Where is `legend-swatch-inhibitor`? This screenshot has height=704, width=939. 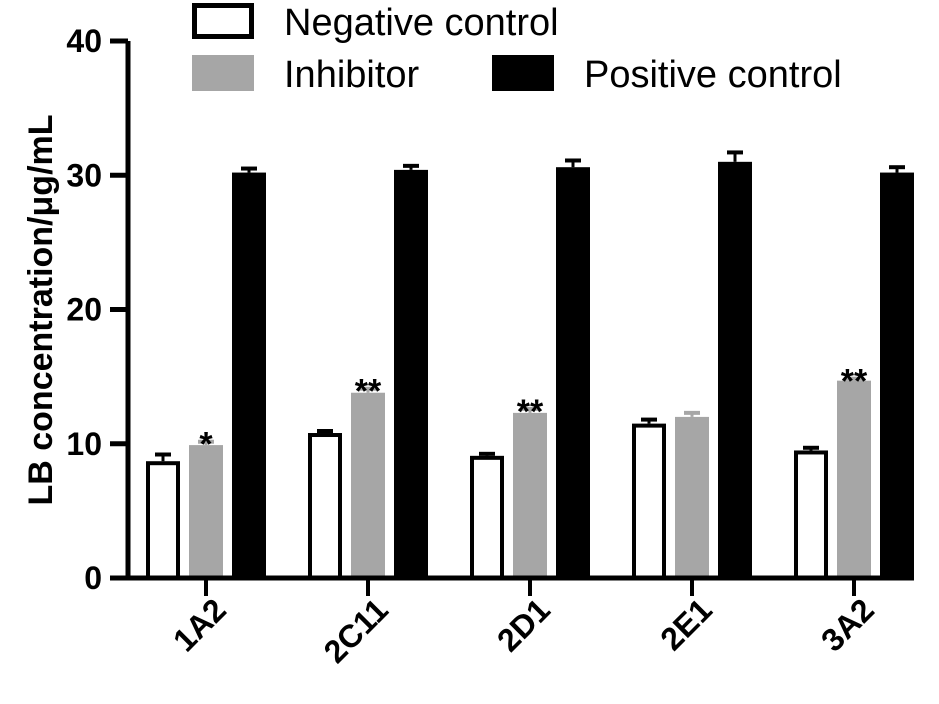 legend-swatch-inhibitor is located at coordinates (223, 73).